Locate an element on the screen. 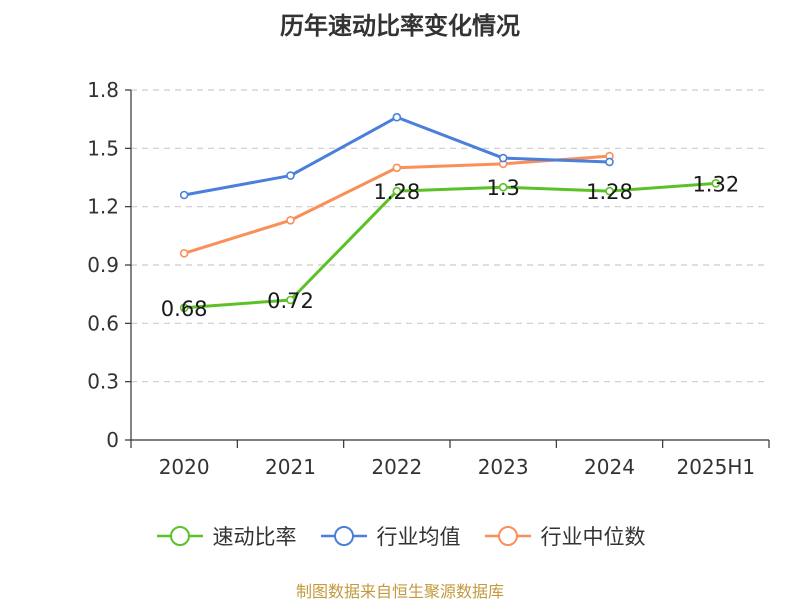 This screenshot has width=800, height=602. data-label: 0.72 is located at coordinates (290, 301).